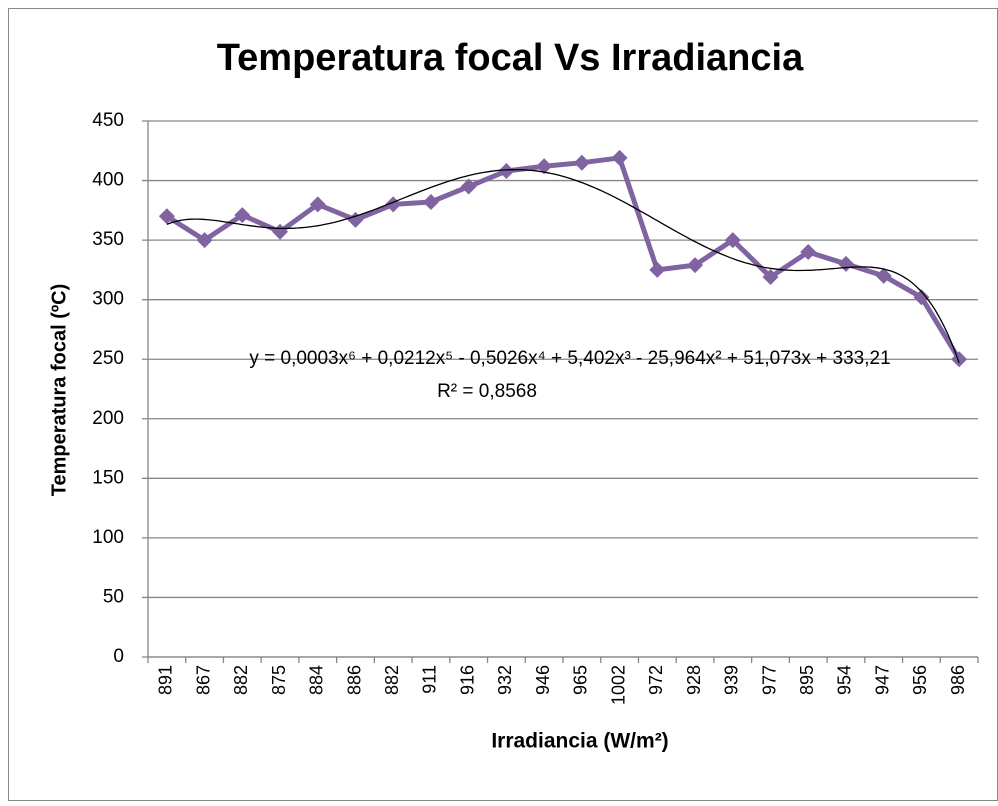  I want to click on x-tick-label: 895, so click(807, 680).